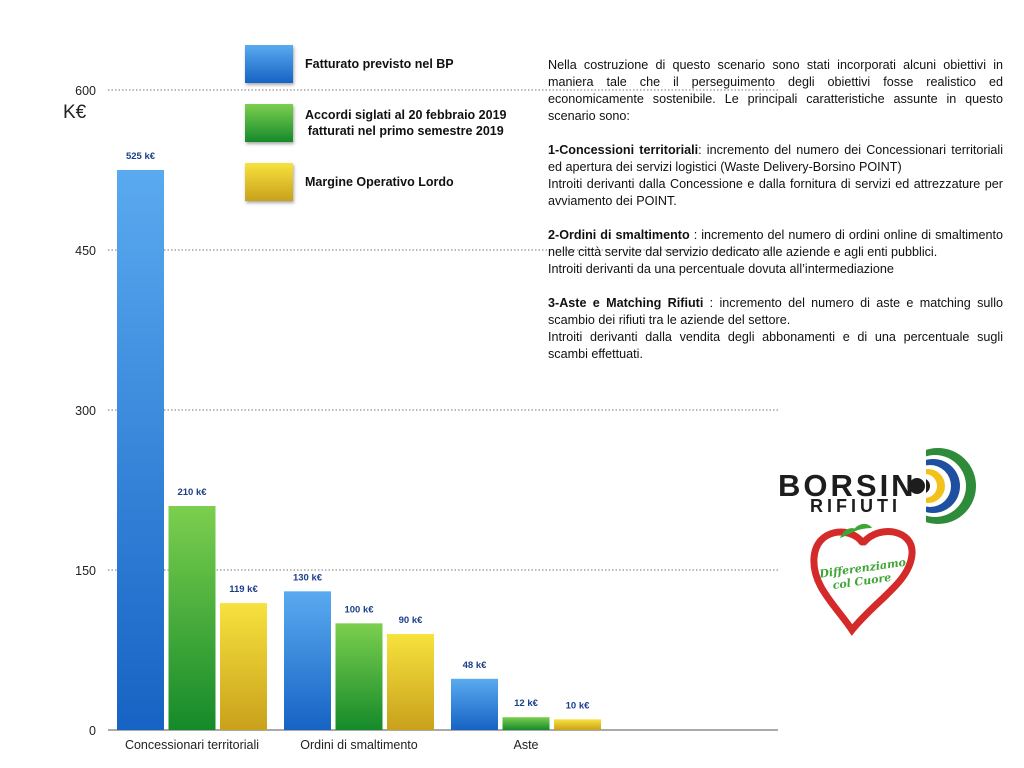 The image size is (1024, 768). What do you see at coordinates (526, 703) in the screenshot?
I see `data-label: 12 k€` at bounding box center [526, 703].